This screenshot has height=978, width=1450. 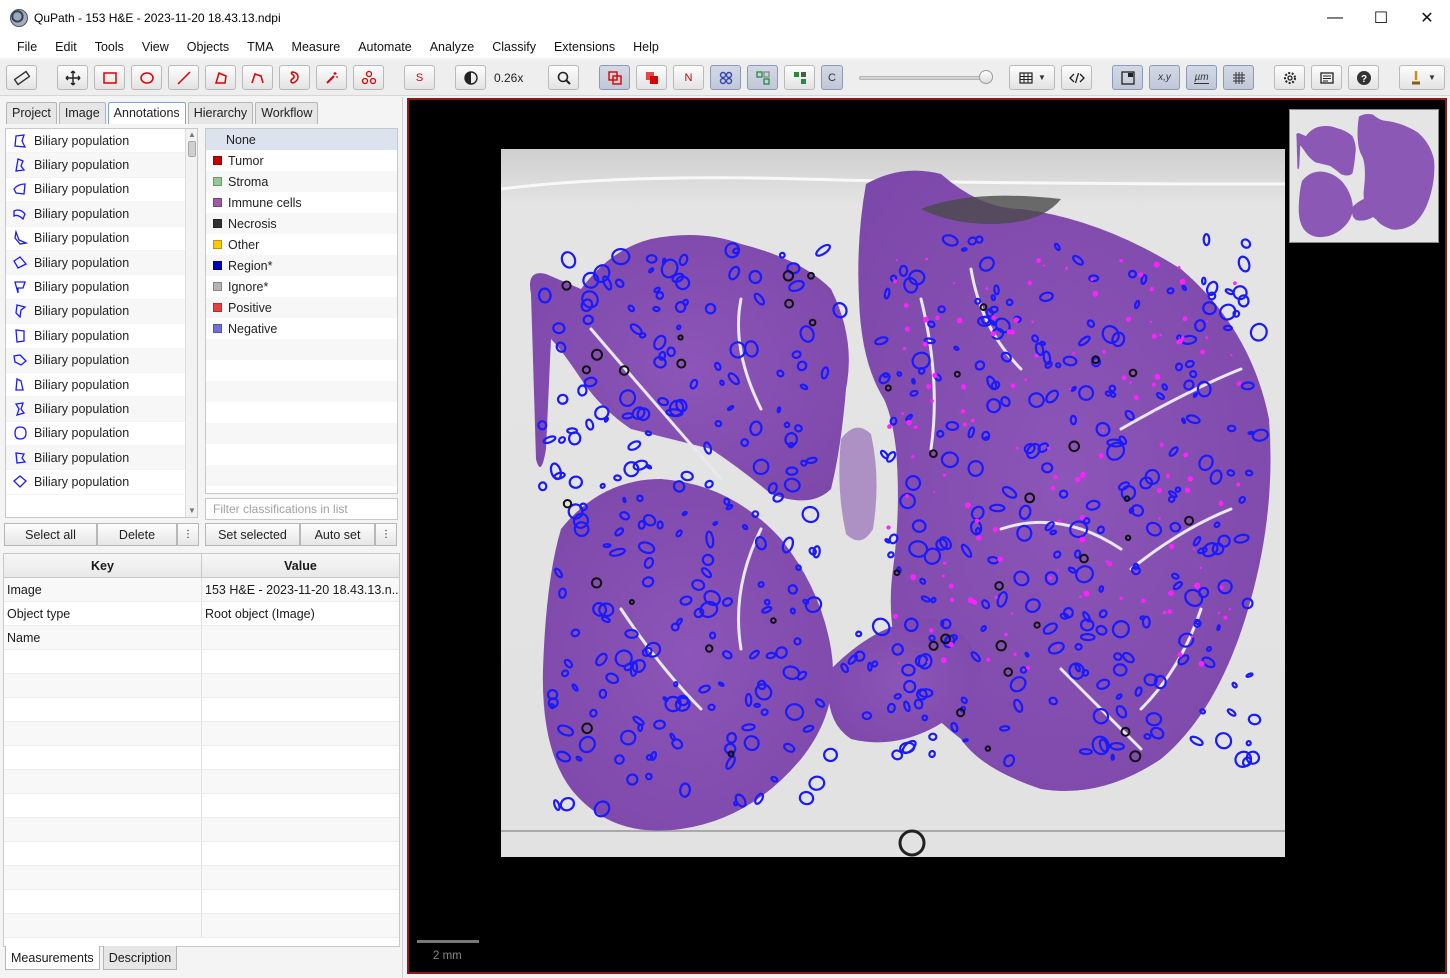 I want to click on help-button: ?, so click(x=1363, y=77).